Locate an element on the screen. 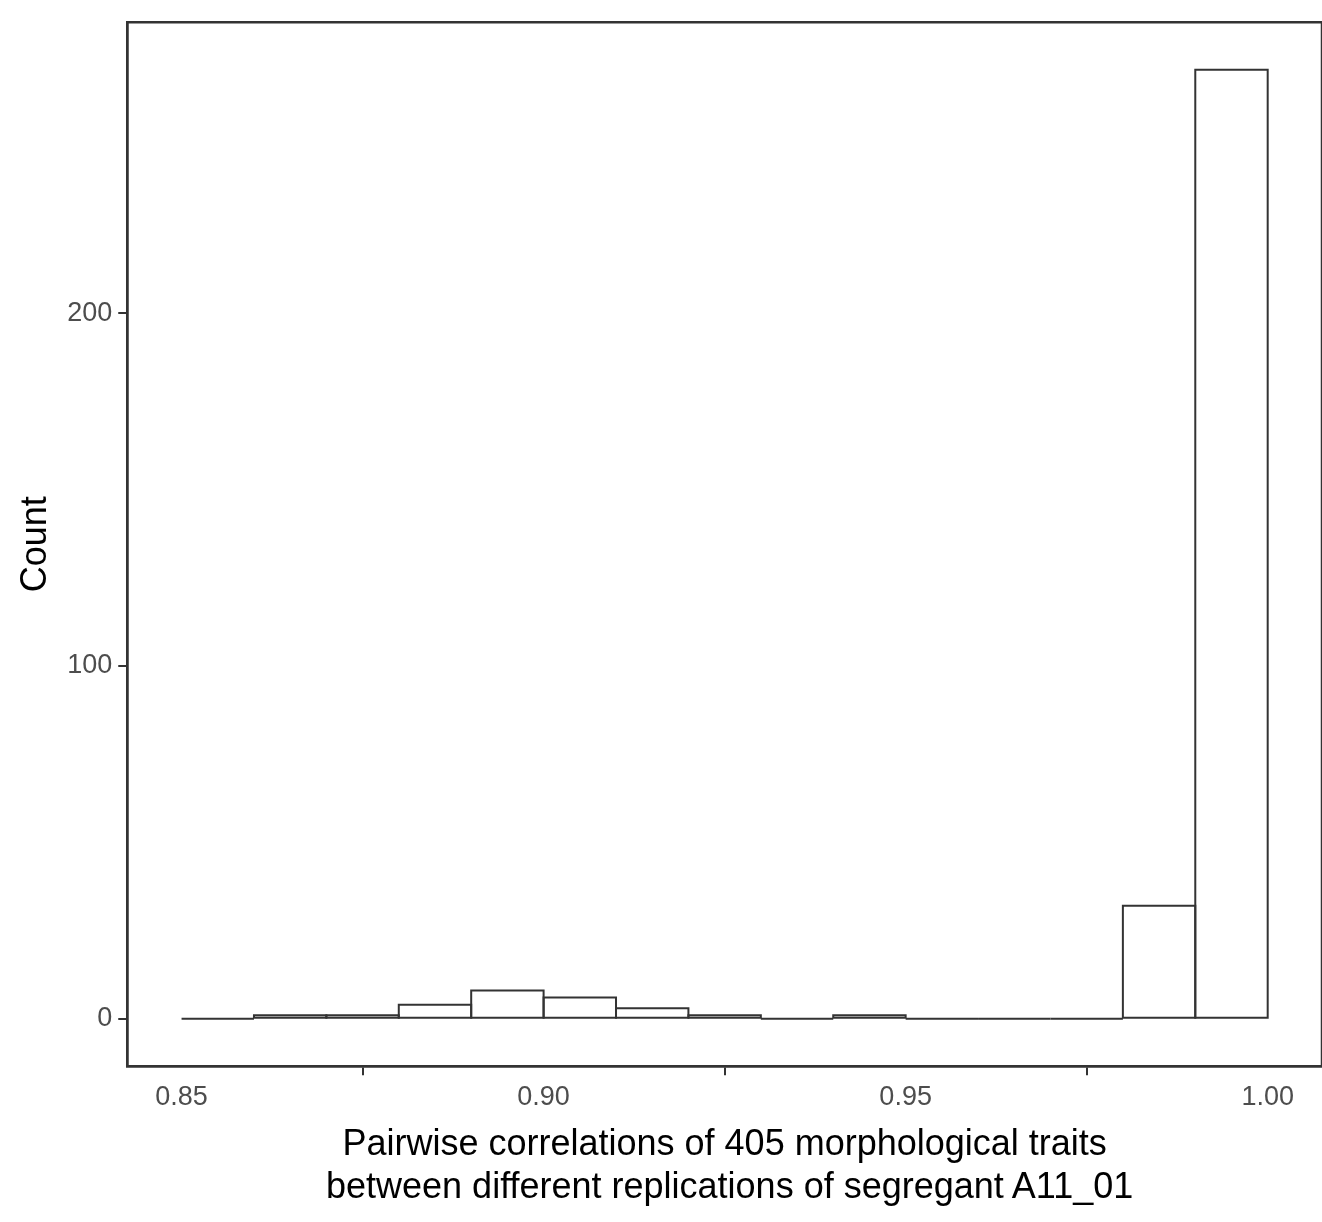 The height and width of the screenshot is (1222, 1322). y-axis-title: Count is located at coordinates (33, 544).